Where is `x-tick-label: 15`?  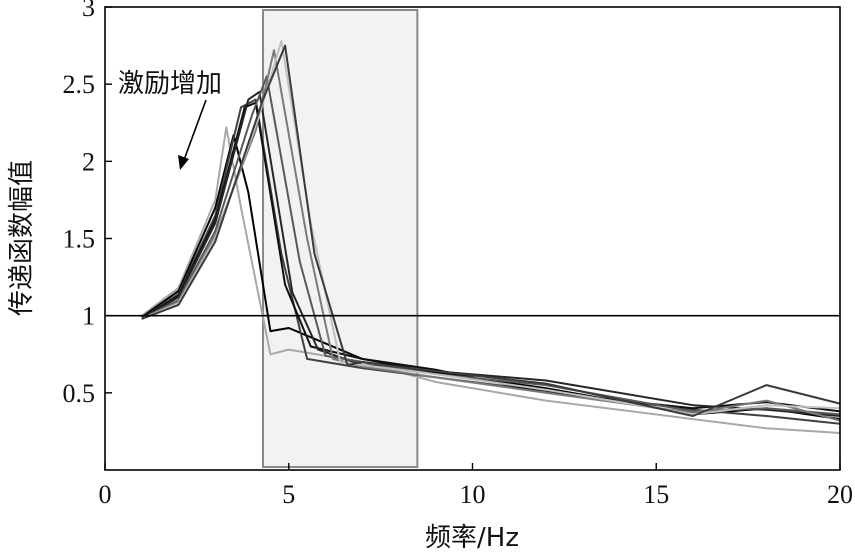
x-tick-label: 15 is located at coordinates (656, 494).